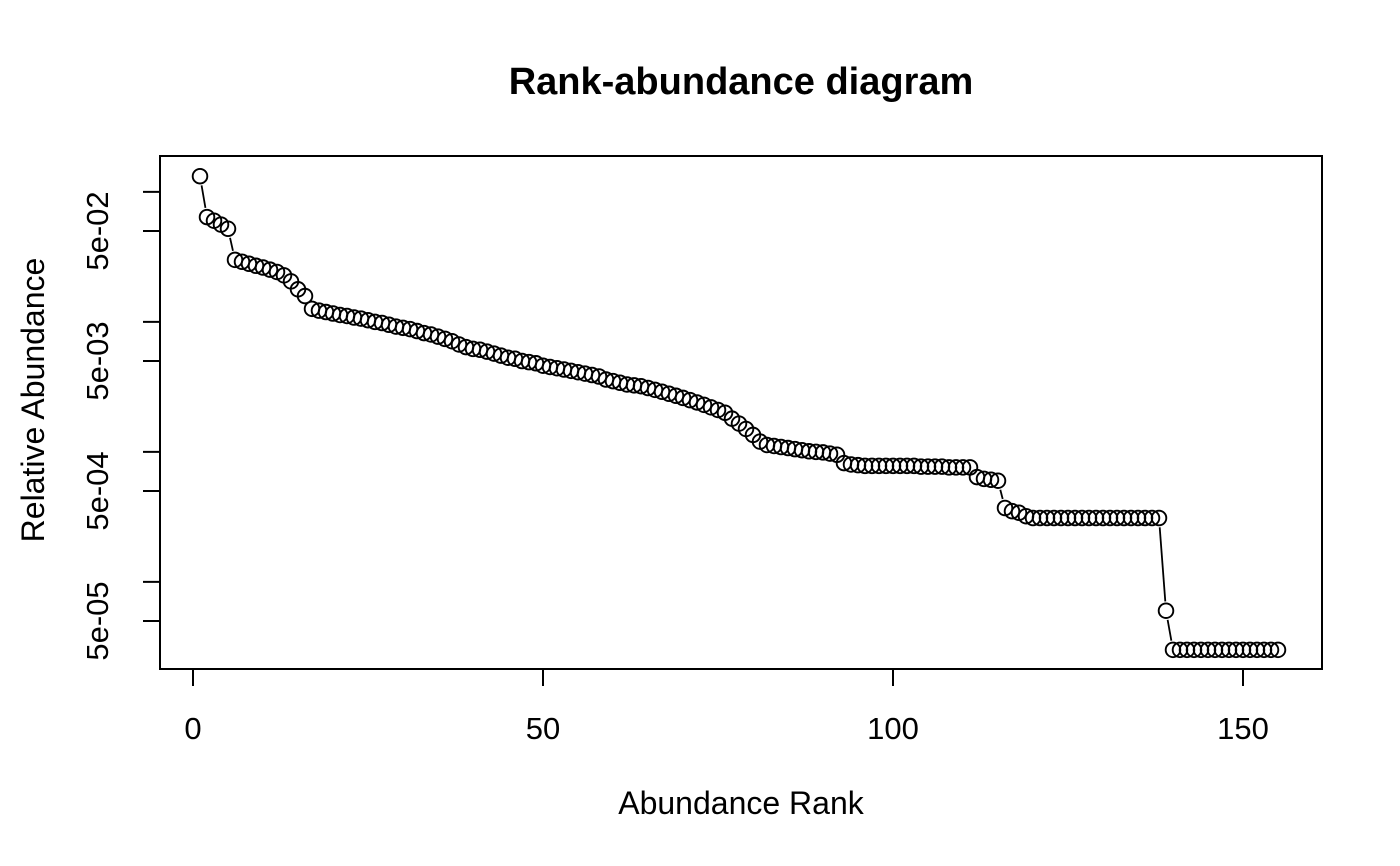 The height and width of the screenshot is (866, 1400). I want to click on x-tick-label: 100, so click(893, 728).